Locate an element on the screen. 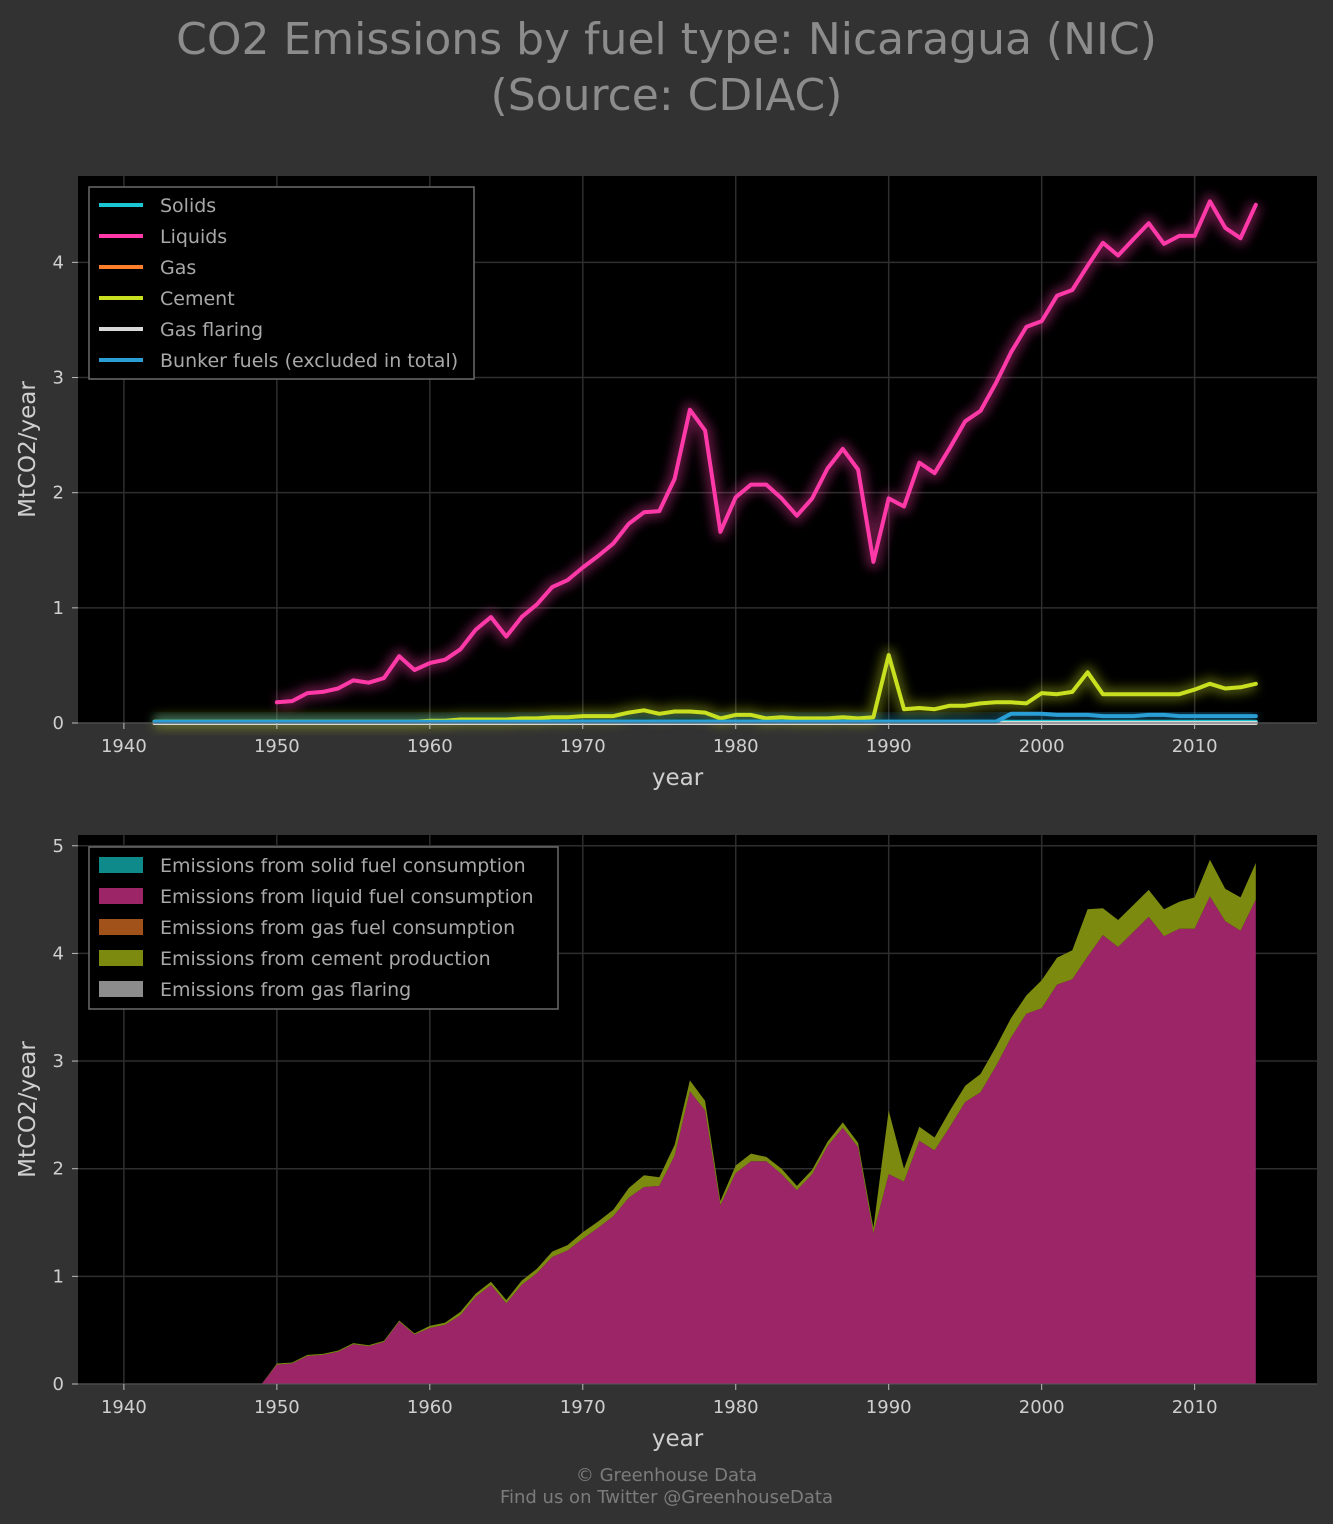 The width and height of the screenshot is (1333, 1524). series-line-bunker-fuels-excluded-in-total is located at coordinates (705, 717).